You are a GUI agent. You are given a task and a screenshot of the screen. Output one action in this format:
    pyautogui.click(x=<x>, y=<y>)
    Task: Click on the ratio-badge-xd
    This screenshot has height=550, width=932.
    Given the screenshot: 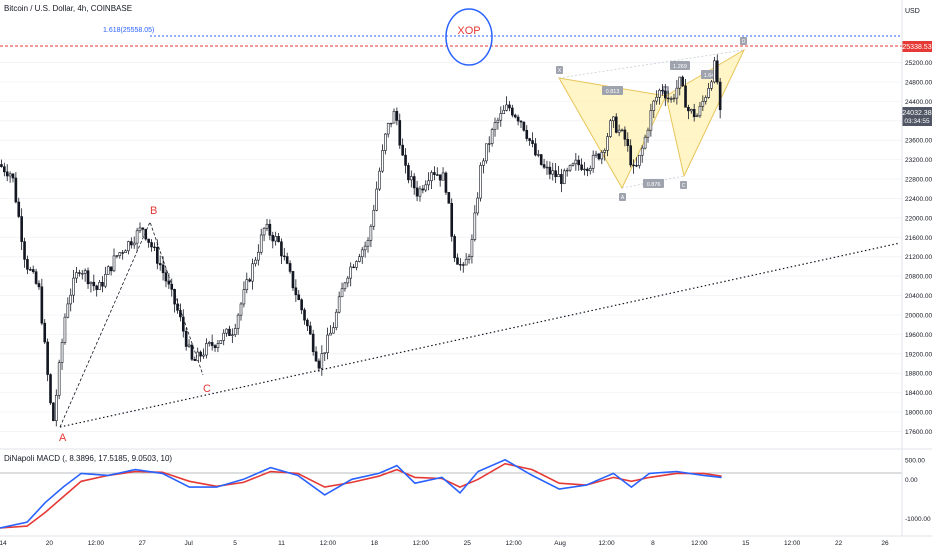 What is the action you would take?
    pyautogui.click(x=680, y=65)
    